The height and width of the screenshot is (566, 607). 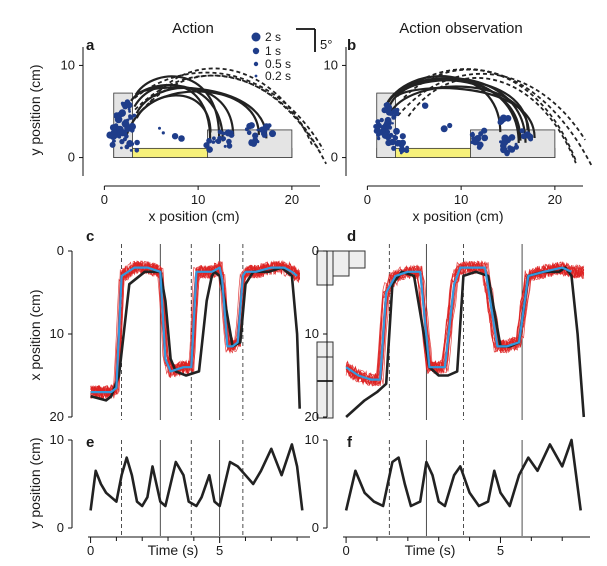 I want to click on hand-trace-d, so click(x=465, y=342).